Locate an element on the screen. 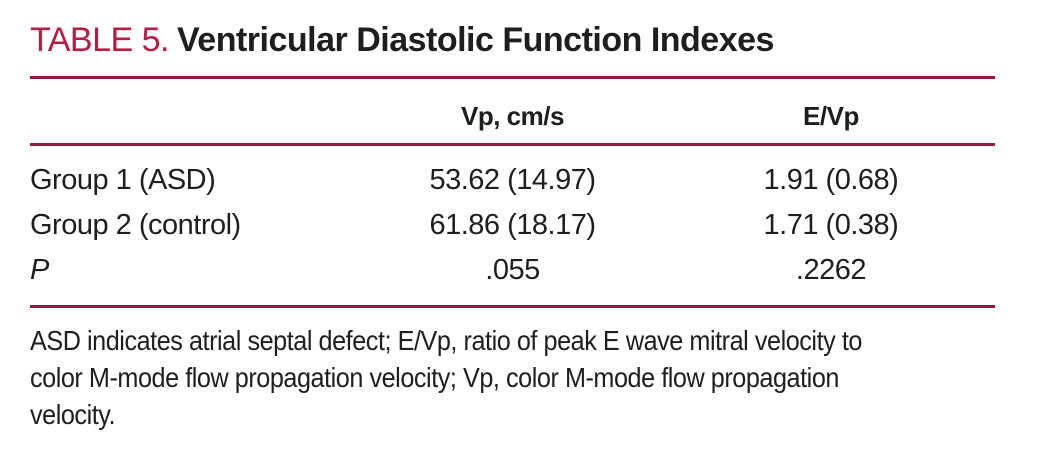 The height and width of the screenshot is (475, 1037). cell-group2-vp: 61.86 (18.17) is located at coordinates (512, 225).